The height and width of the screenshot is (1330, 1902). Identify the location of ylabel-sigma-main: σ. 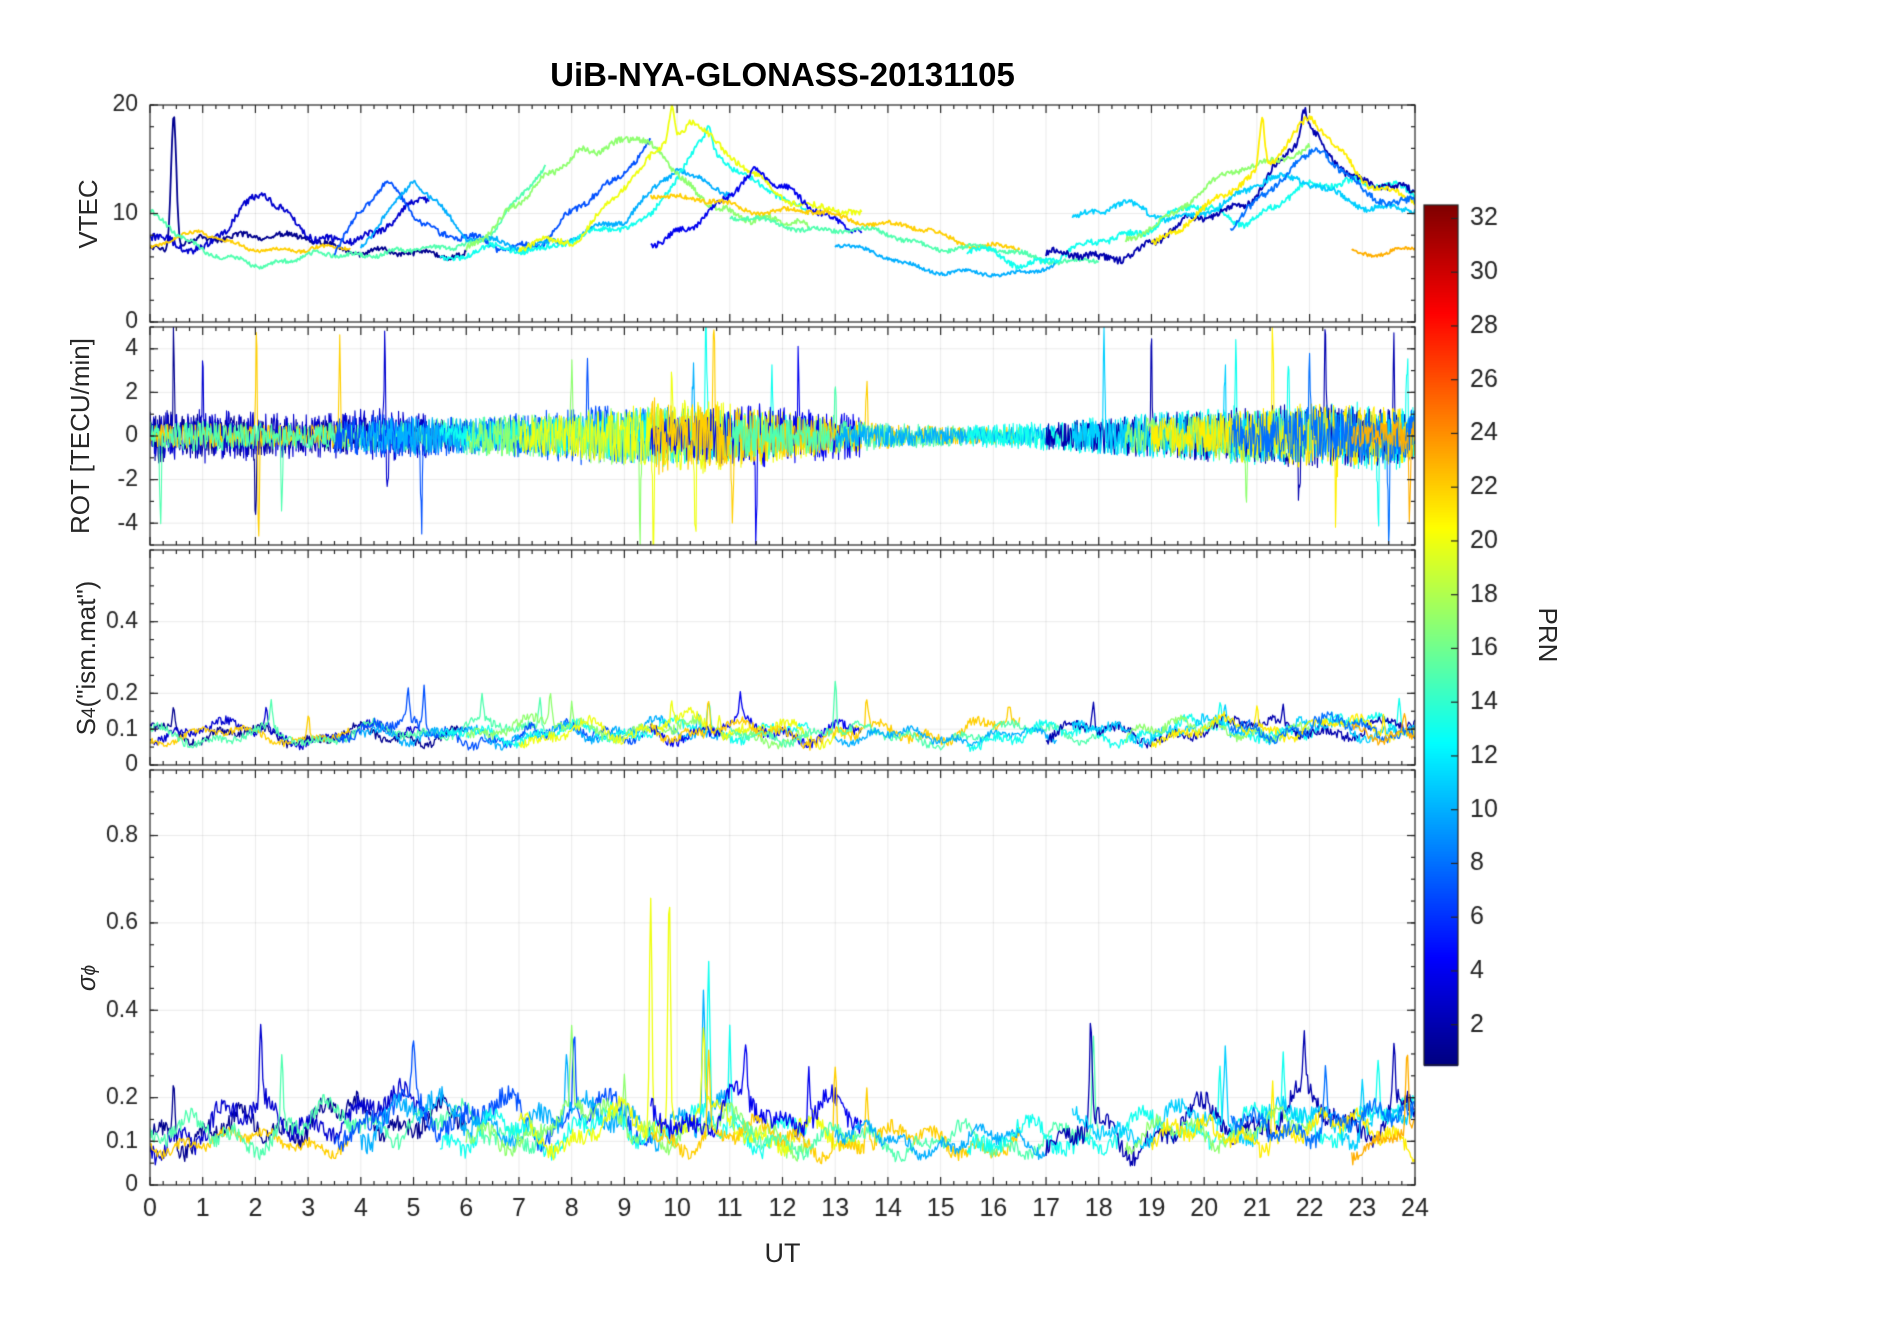
(85, 983).